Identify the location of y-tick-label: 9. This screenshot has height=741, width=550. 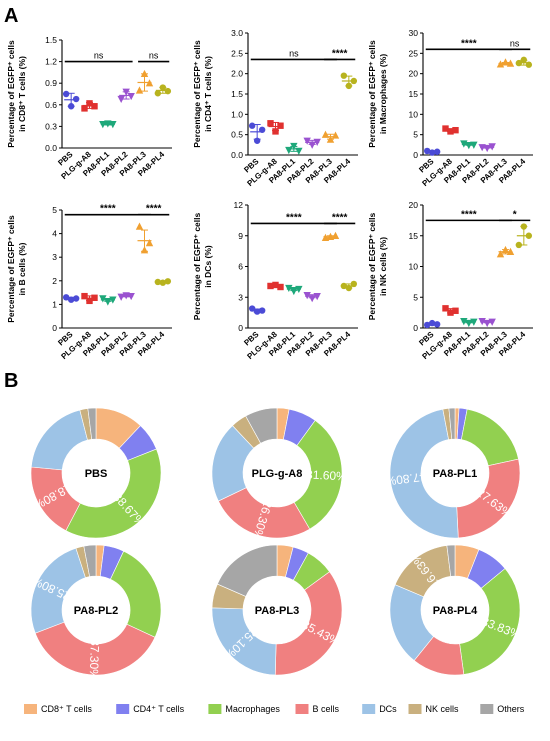
(240, 236).